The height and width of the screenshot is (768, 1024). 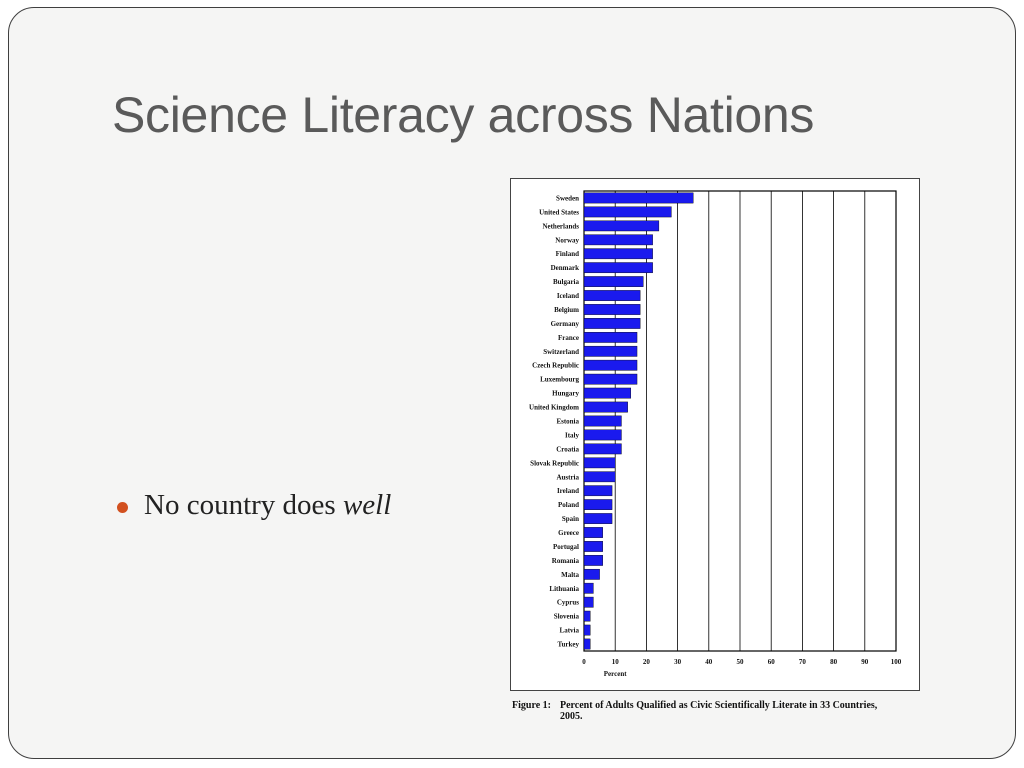 What do you see at coordinates (568, 533) in the screenshot?
I see `category-label: Greece` at bounding box center [568, 533].